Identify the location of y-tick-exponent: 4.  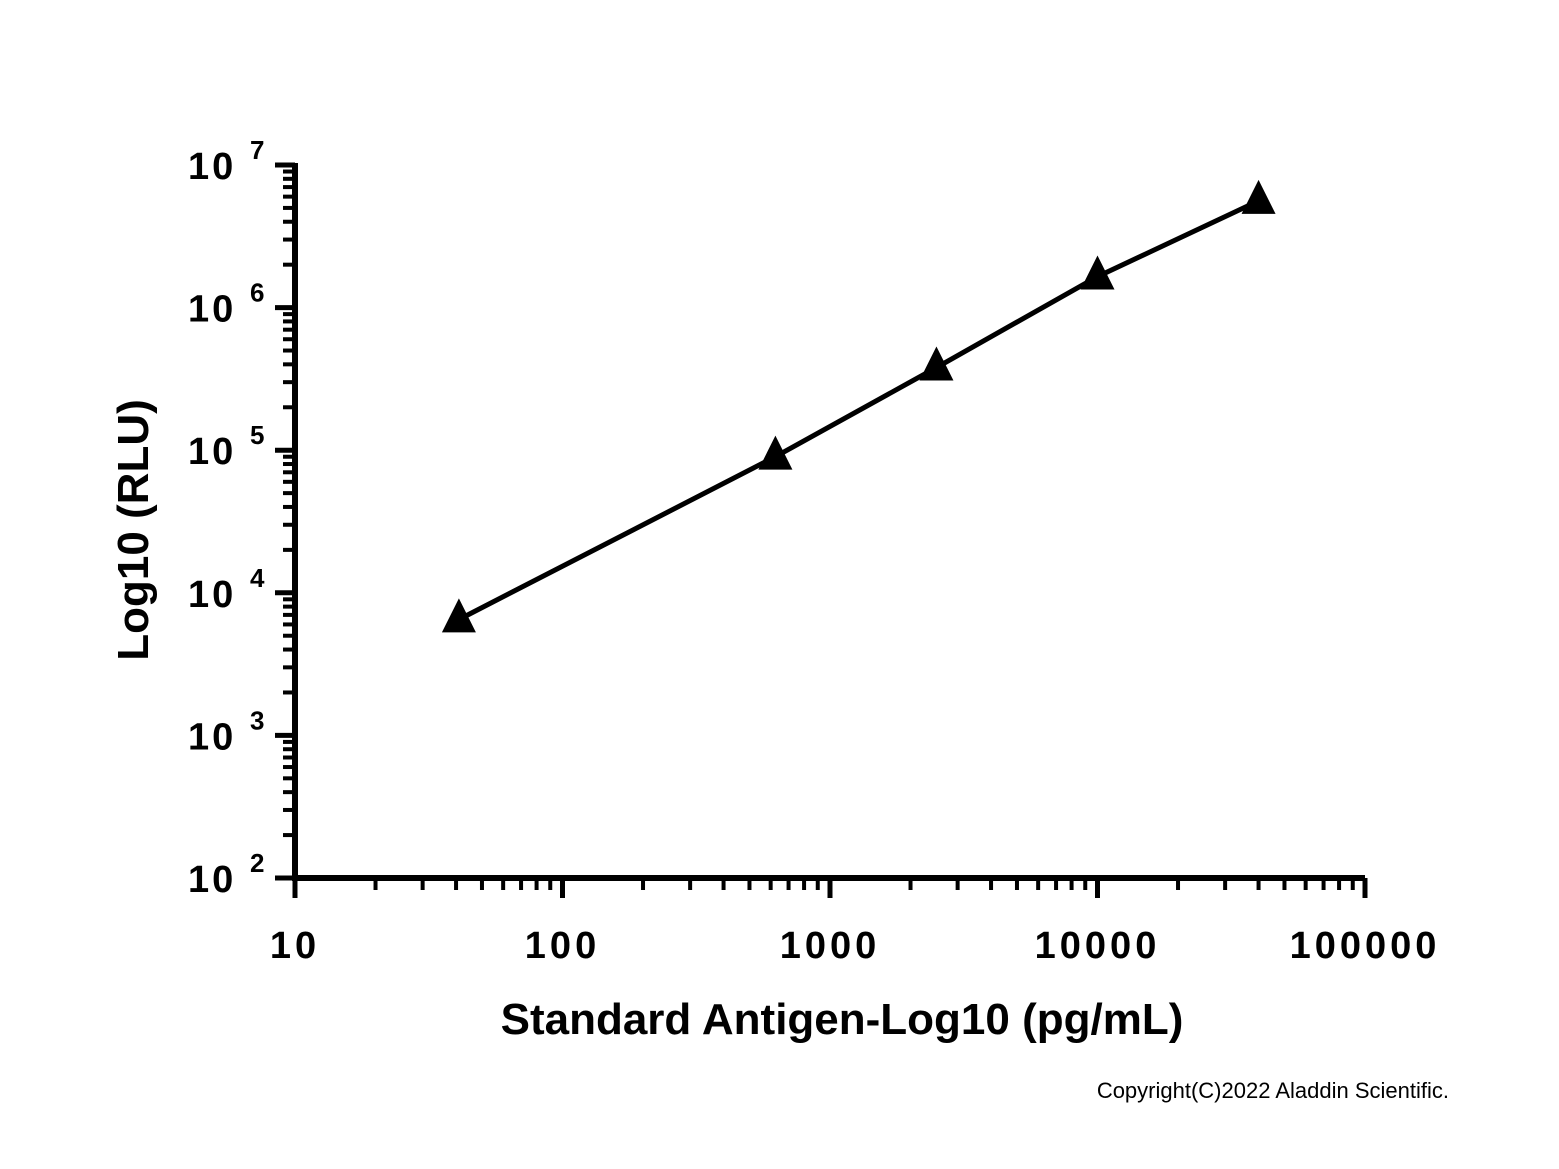
(257, 578).